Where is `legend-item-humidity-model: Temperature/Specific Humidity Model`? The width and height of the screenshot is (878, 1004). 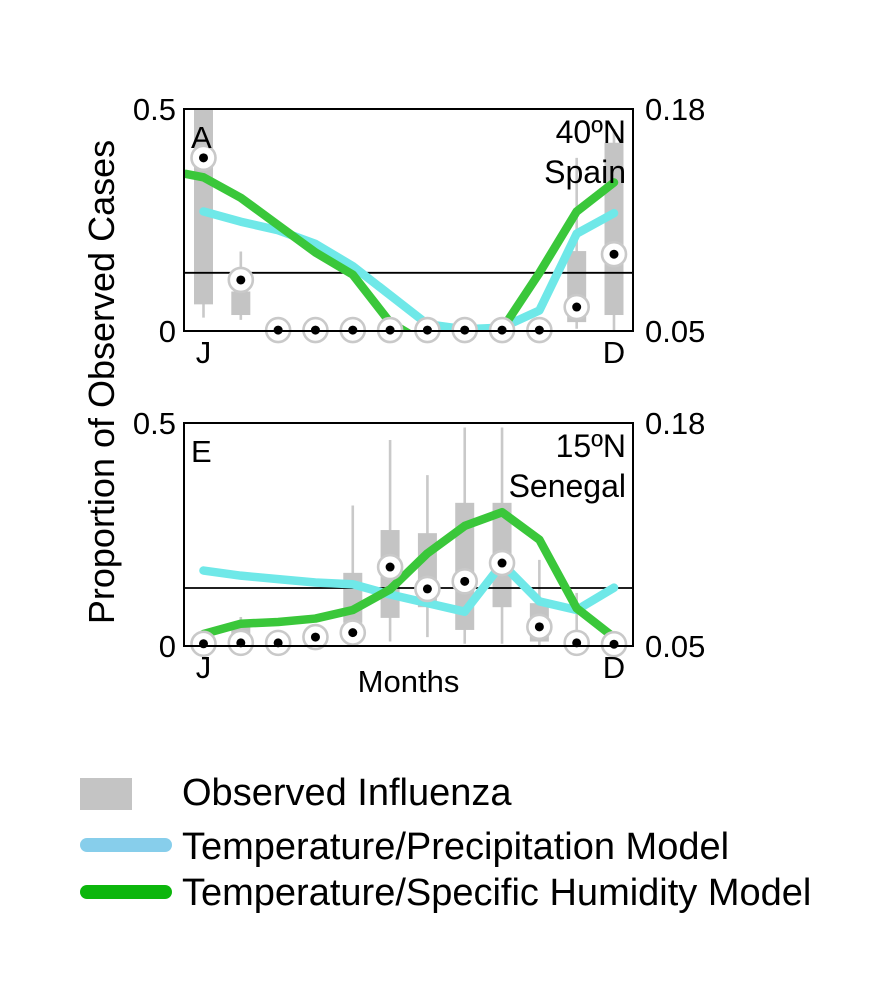
legend-item-humidity-model: Temperature/Specific Humidity Model is located at coordinates (497, 893).